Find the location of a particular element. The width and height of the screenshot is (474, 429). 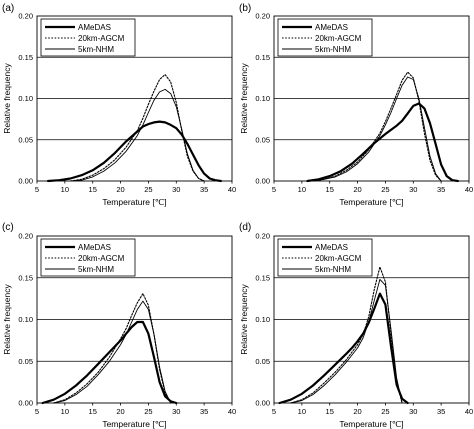

panel-letter: (b) is located at coordinates (245, 8).